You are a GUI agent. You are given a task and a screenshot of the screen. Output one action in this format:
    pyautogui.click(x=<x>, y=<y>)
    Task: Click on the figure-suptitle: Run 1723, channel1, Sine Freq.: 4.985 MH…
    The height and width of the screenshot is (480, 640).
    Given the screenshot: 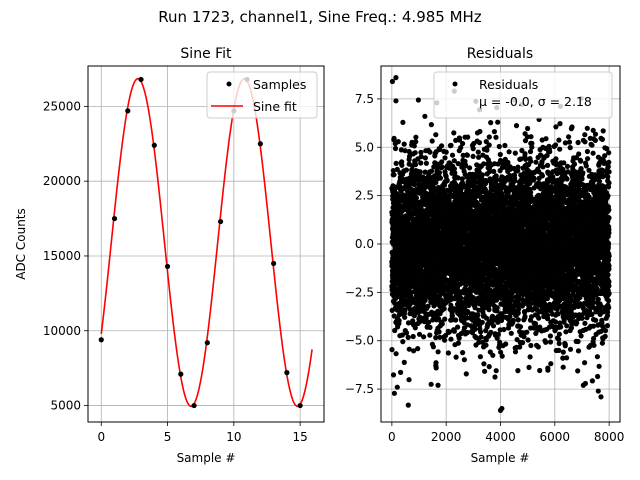 What is the action you would take?
    pyautogui.click(x=320, y=17)
    